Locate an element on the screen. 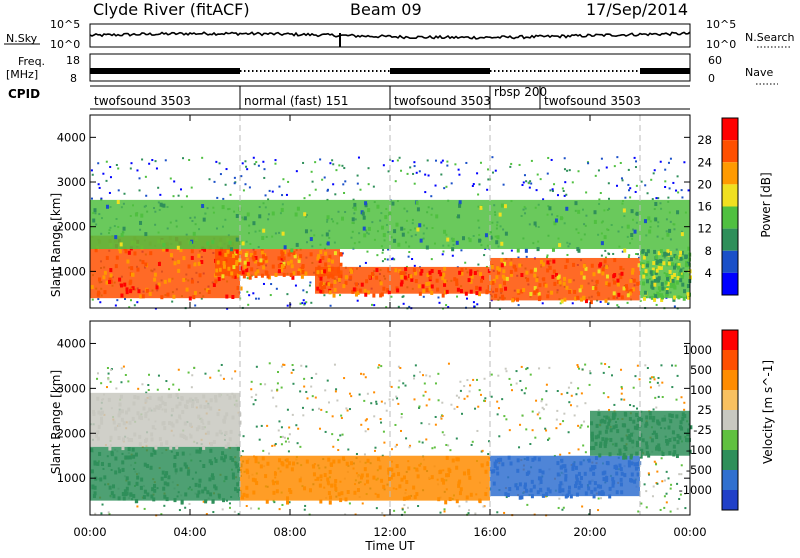 Image resolution: width=800 pixels, height=558 pixels. cpid-segment-label: normal (fast) 151 is located at coordinates (296, 101).